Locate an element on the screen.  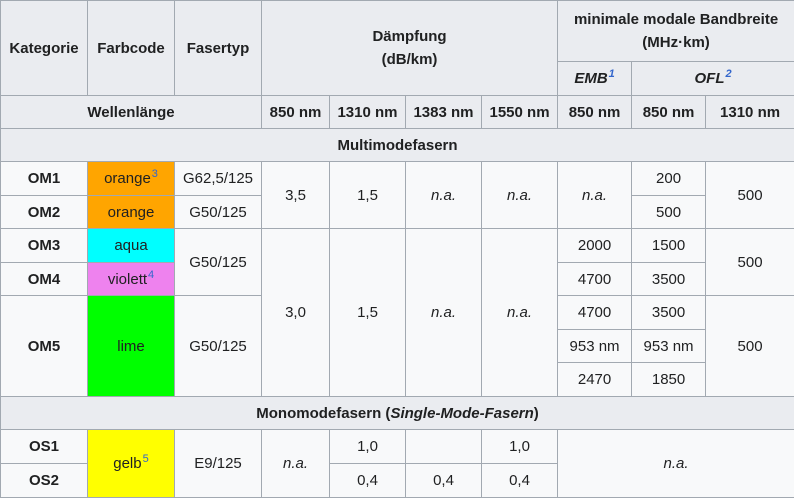
cell-farbe-om4: violett4 is located at coordinates (131, 279).